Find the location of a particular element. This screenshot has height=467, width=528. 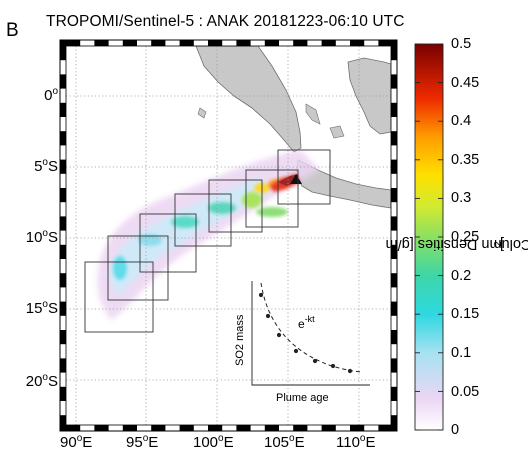

inset-formula: e-kt is located at coordinates (306, 322).